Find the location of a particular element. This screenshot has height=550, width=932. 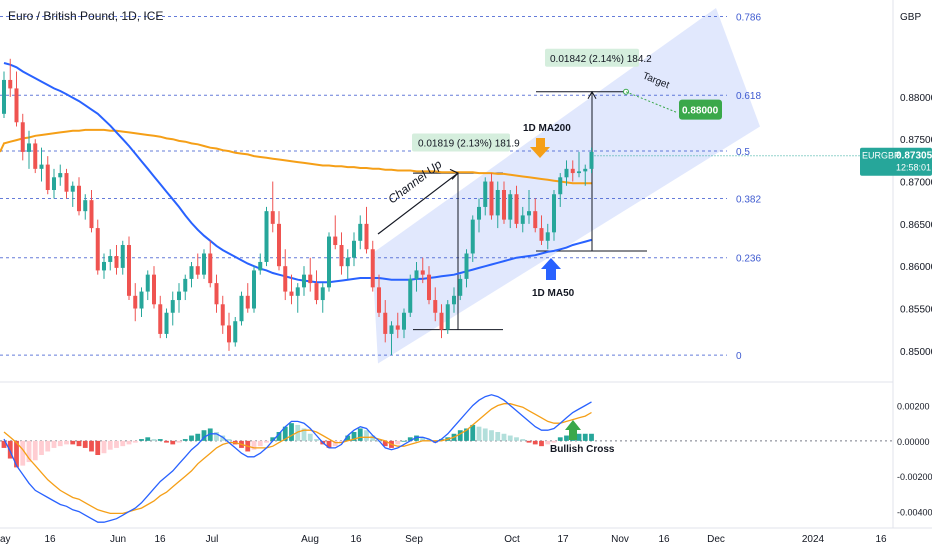

measure1-box is located at coordinates (461, 142).